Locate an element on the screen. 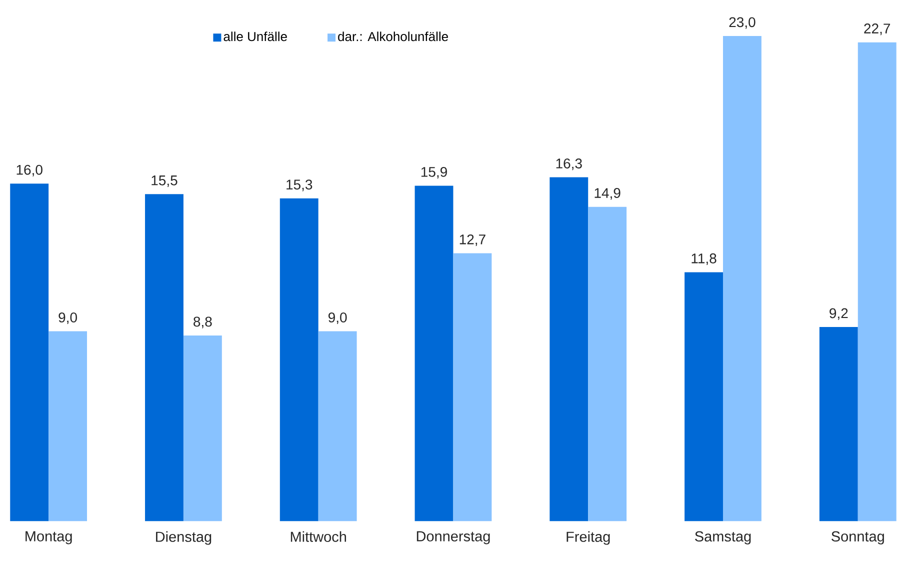 The width and height of the screenshot is (897, 582). x-tick-label: Samstag is located at coordinates (723, 537).